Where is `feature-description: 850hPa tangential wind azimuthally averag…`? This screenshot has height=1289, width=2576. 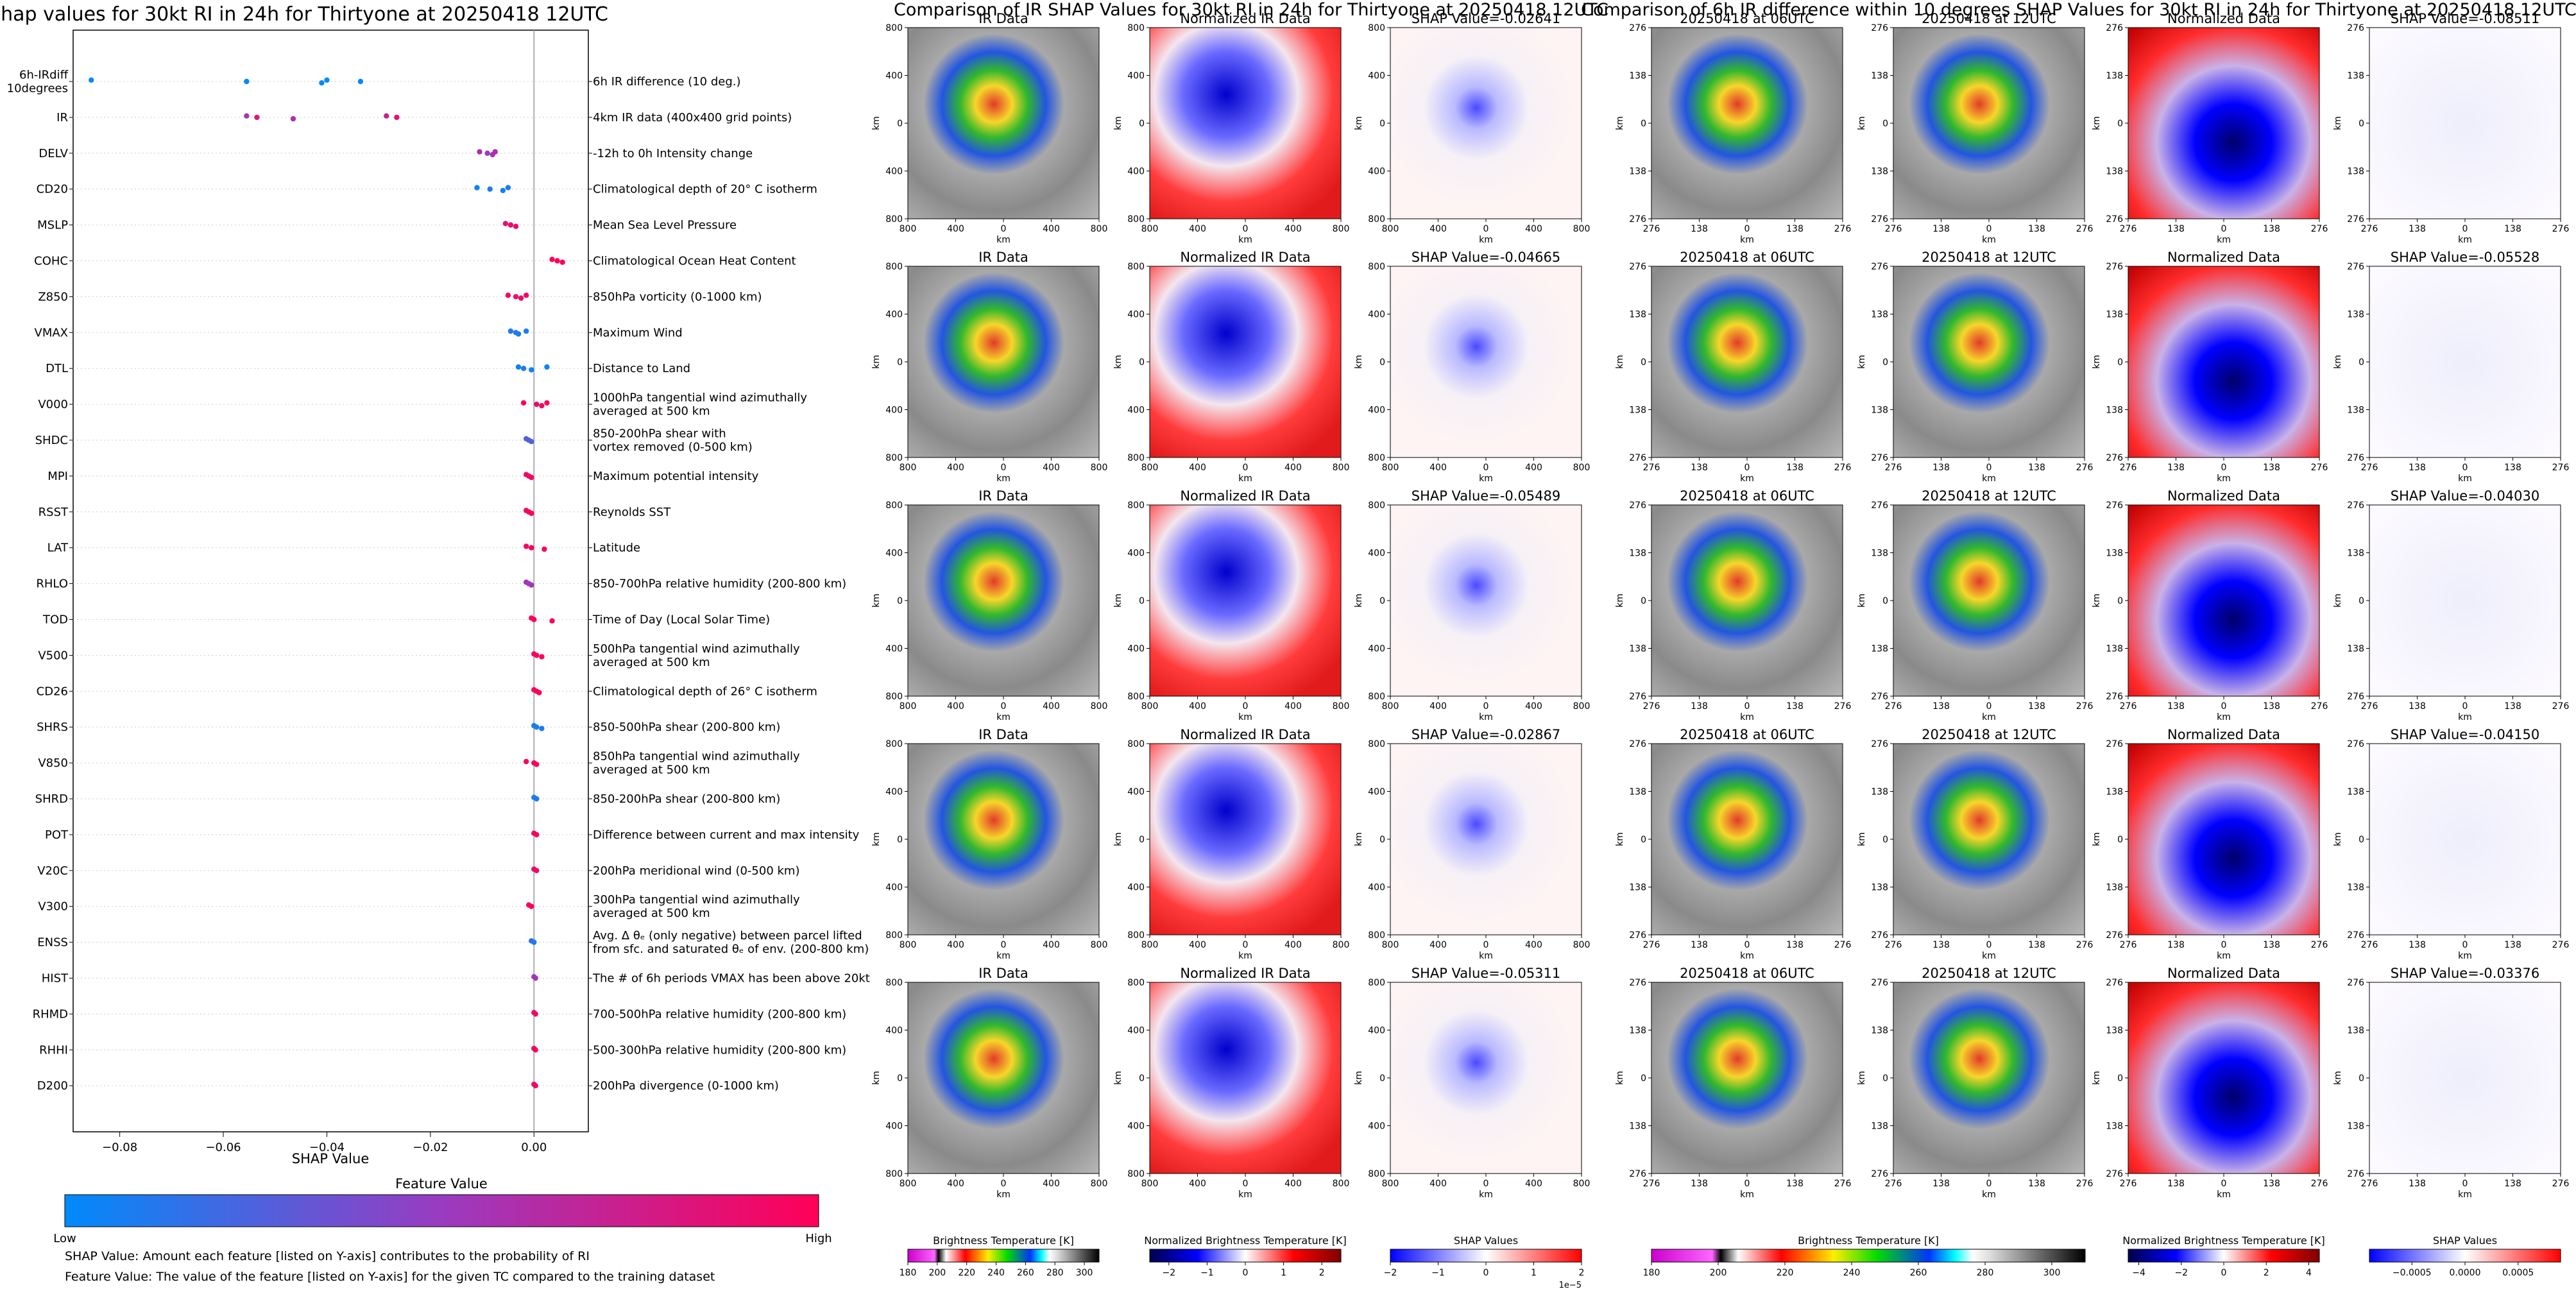 feature-description: 850hPa tangential wind azimuthally averag… is located at coordinates (696, 763).